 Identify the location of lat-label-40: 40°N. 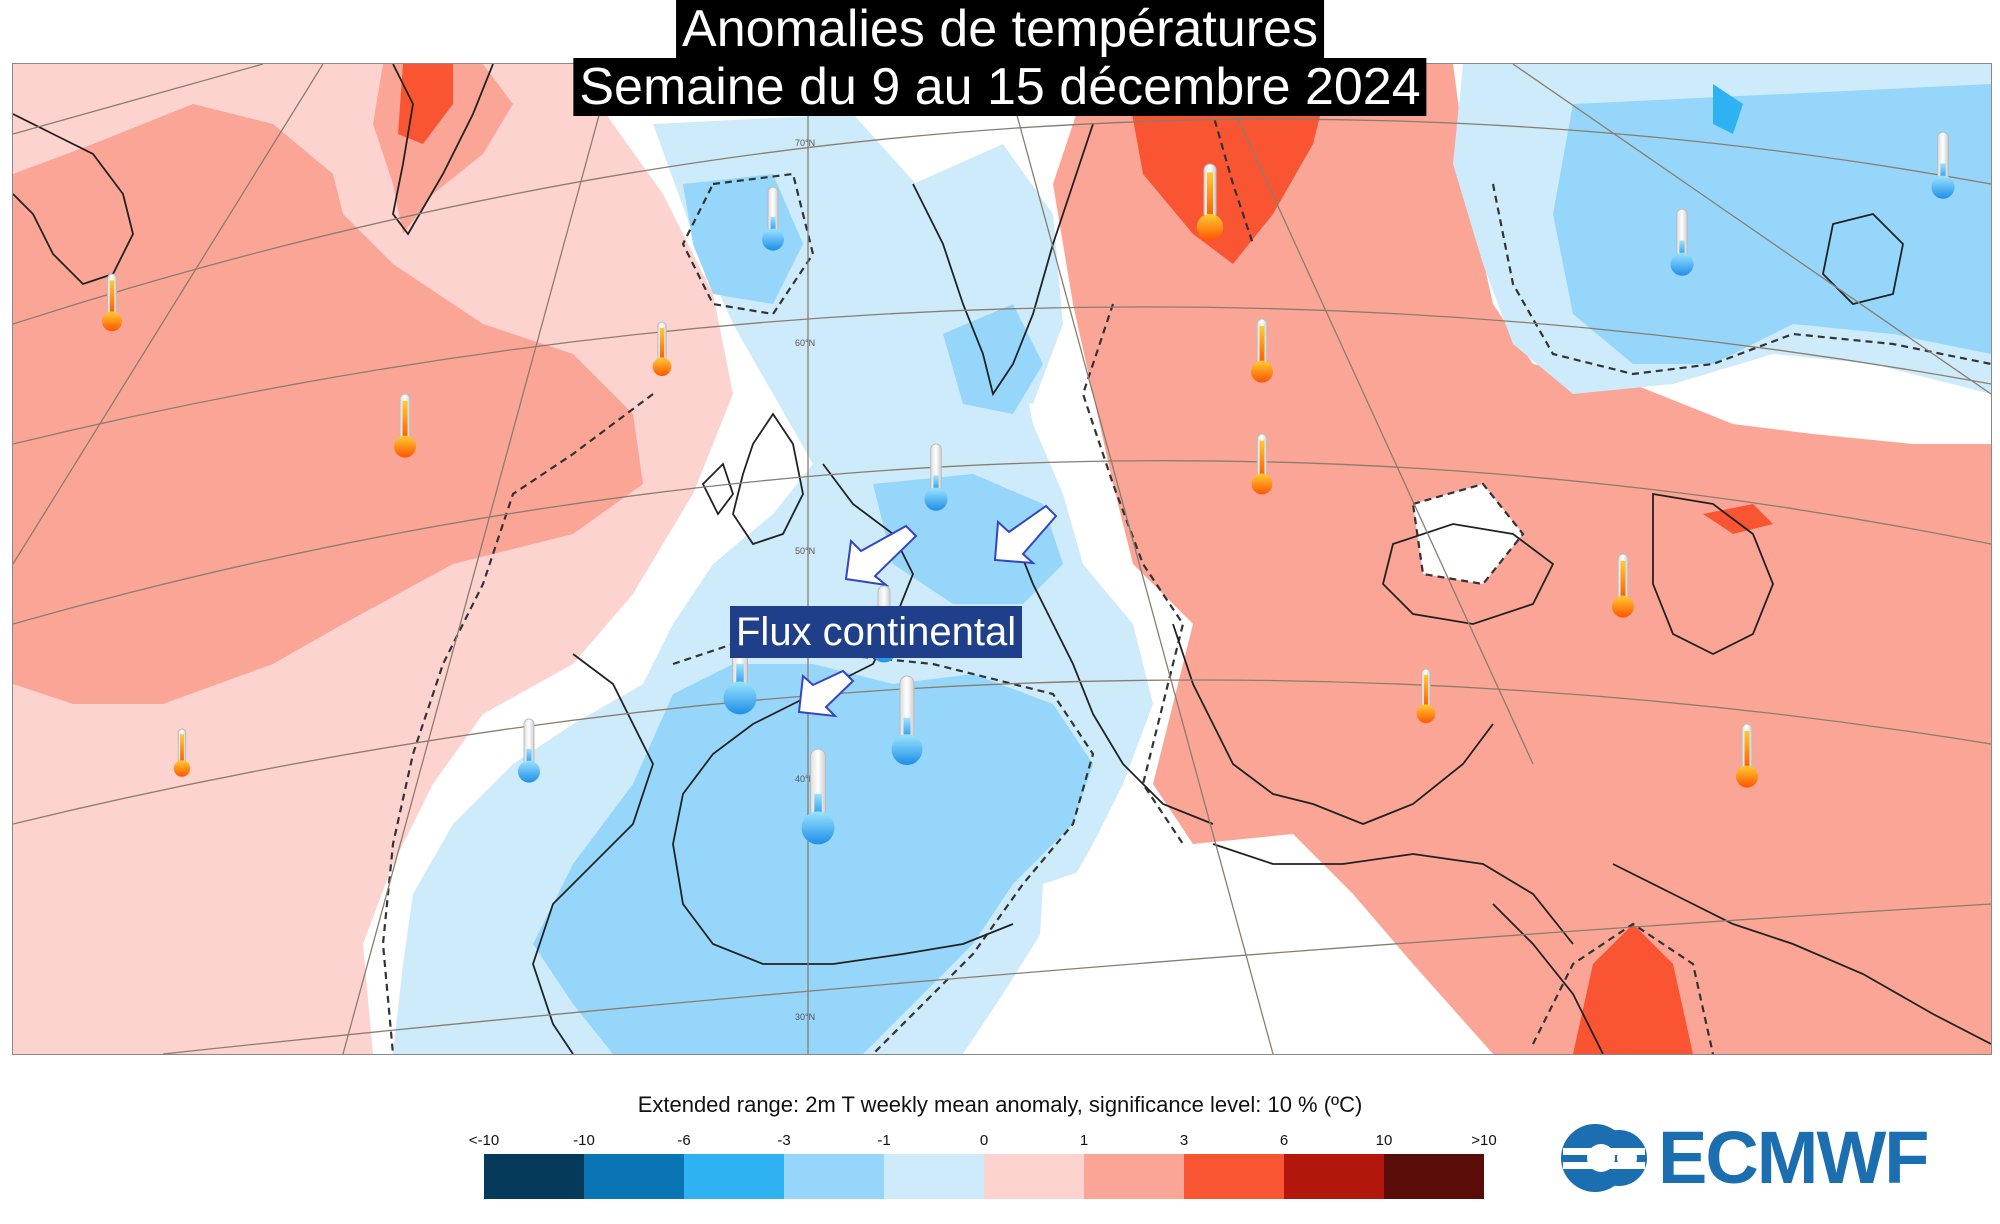
(805, 779).